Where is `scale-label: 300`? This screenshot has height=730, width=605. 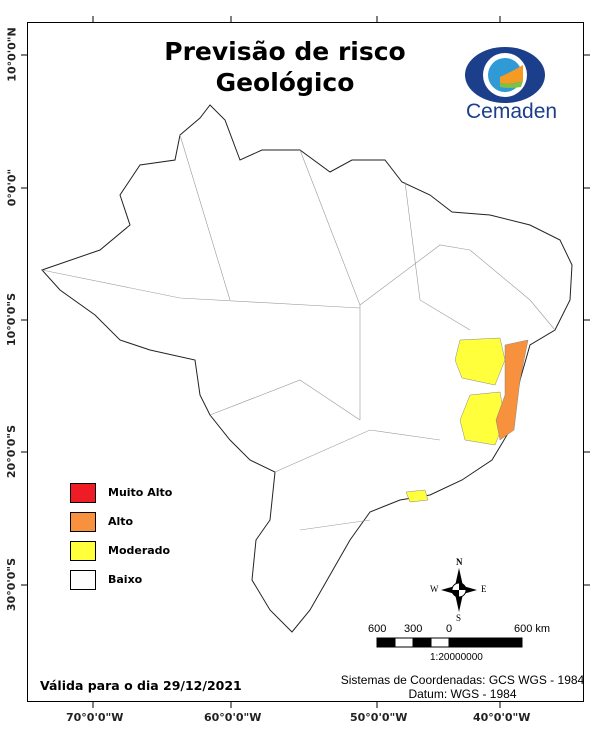
scale-label: 300 is located at coordinates (413, 629).